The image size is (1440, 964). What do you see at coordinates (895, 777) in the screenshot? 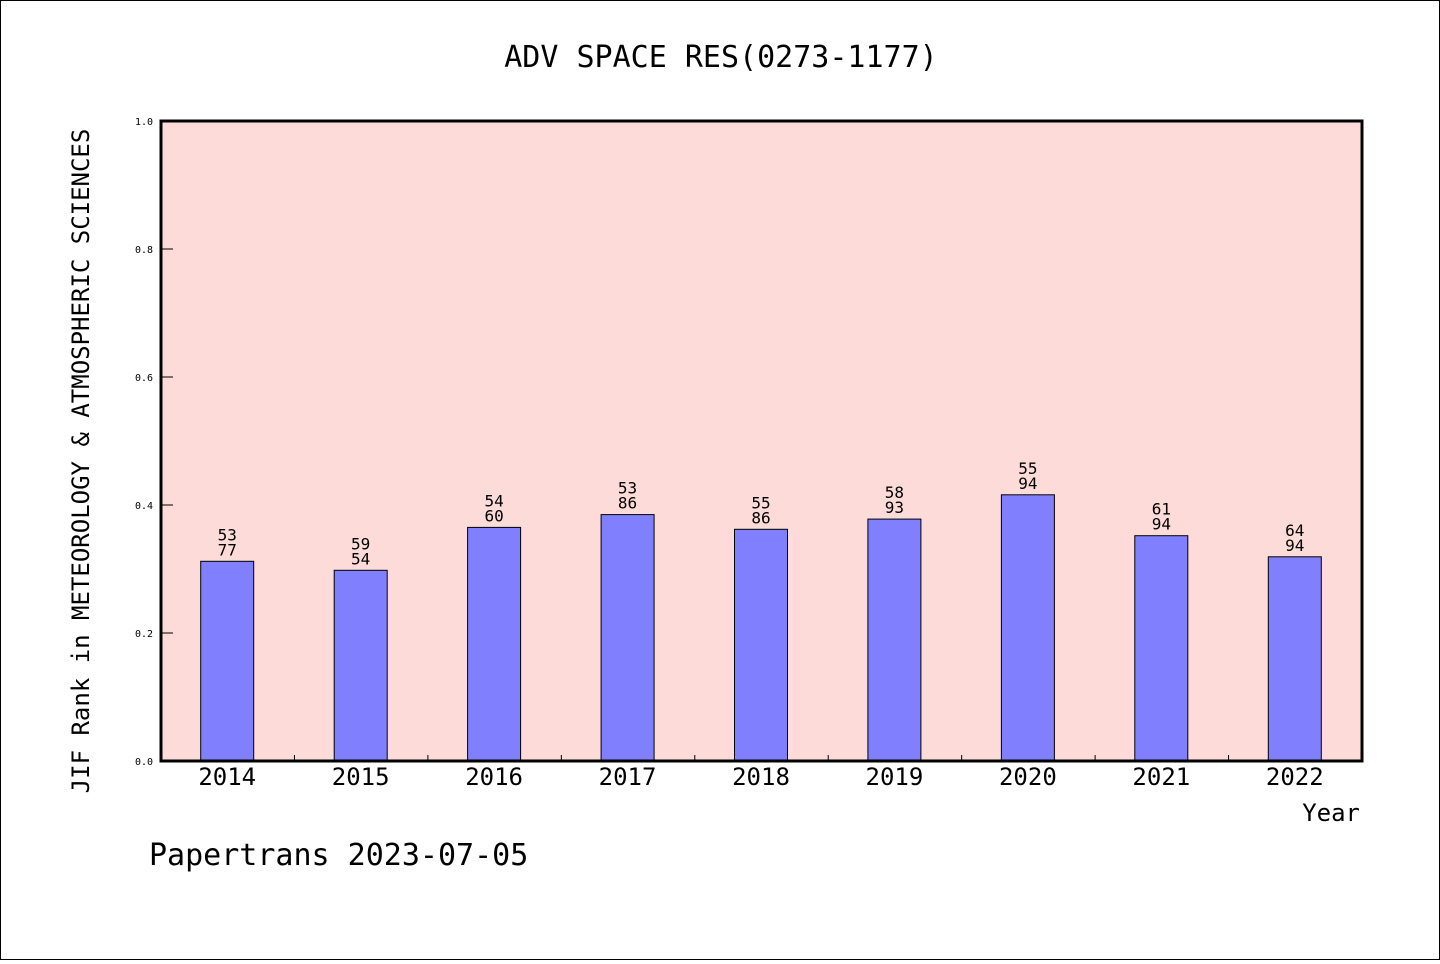
I see `x-tick-label-2019: 2019` at bounding box center [895, 777].